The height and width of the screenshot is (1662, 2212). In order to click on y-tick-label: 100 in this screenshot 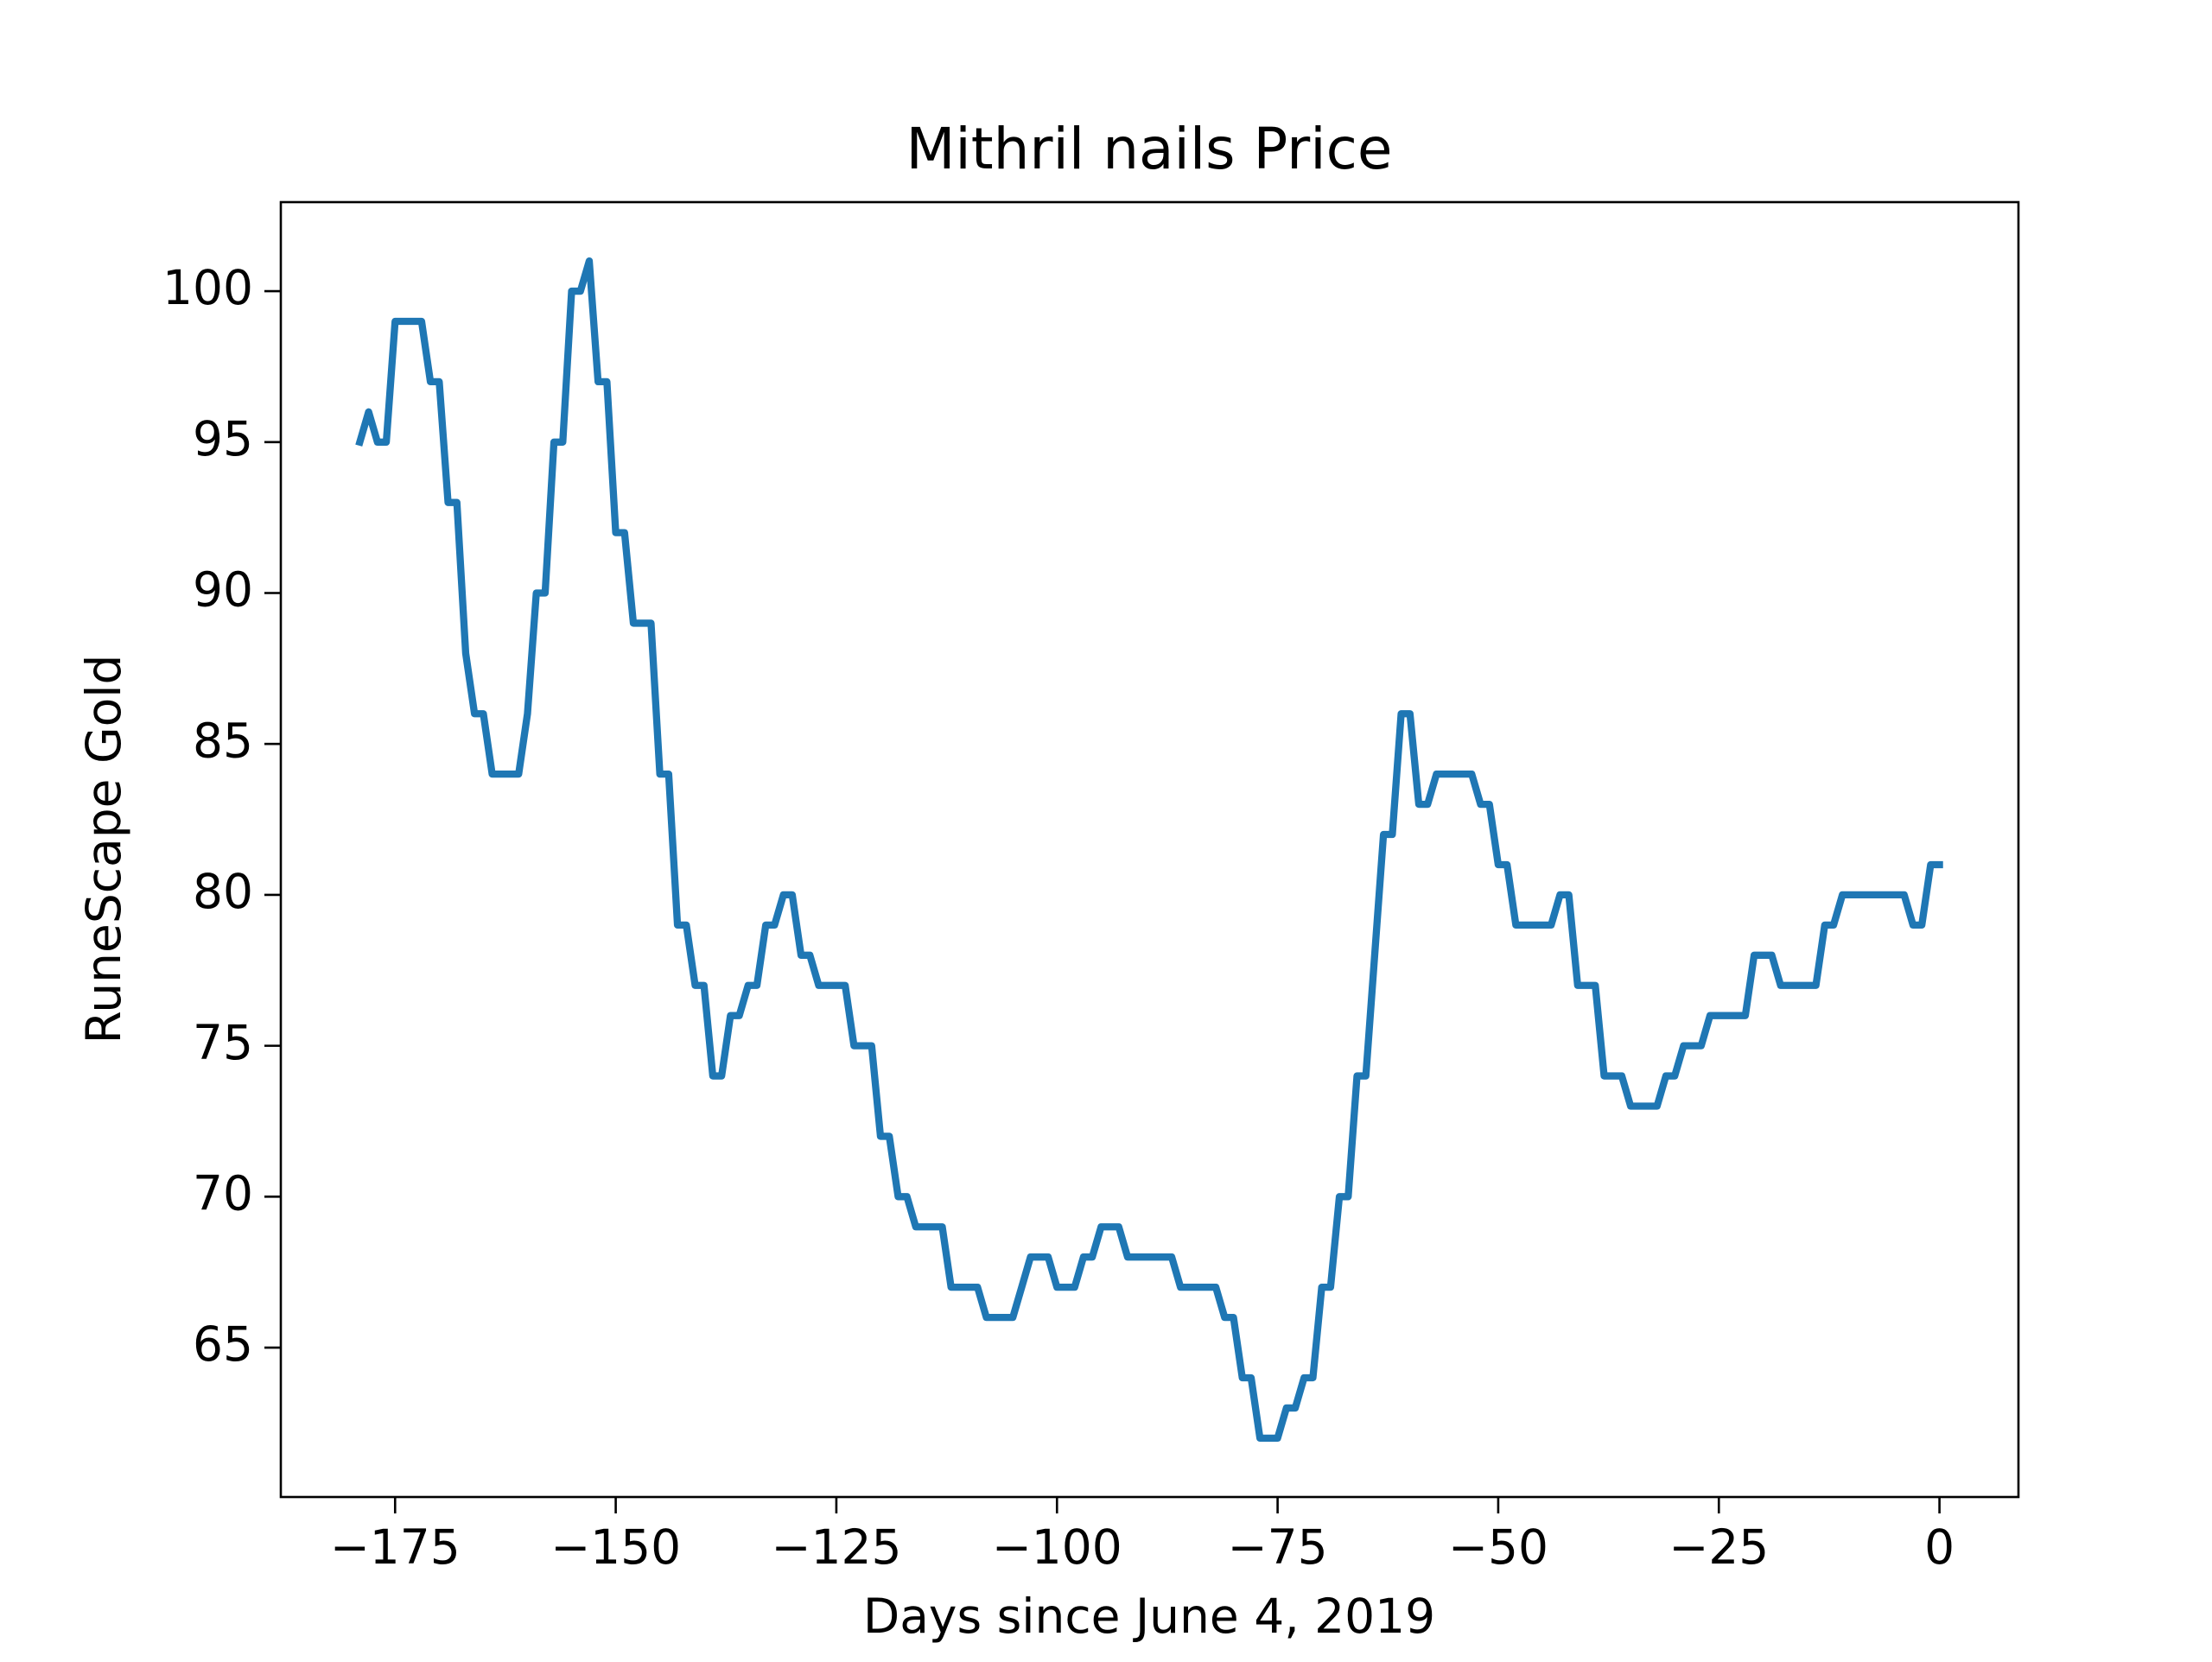, I will do `click(207, 287)`.